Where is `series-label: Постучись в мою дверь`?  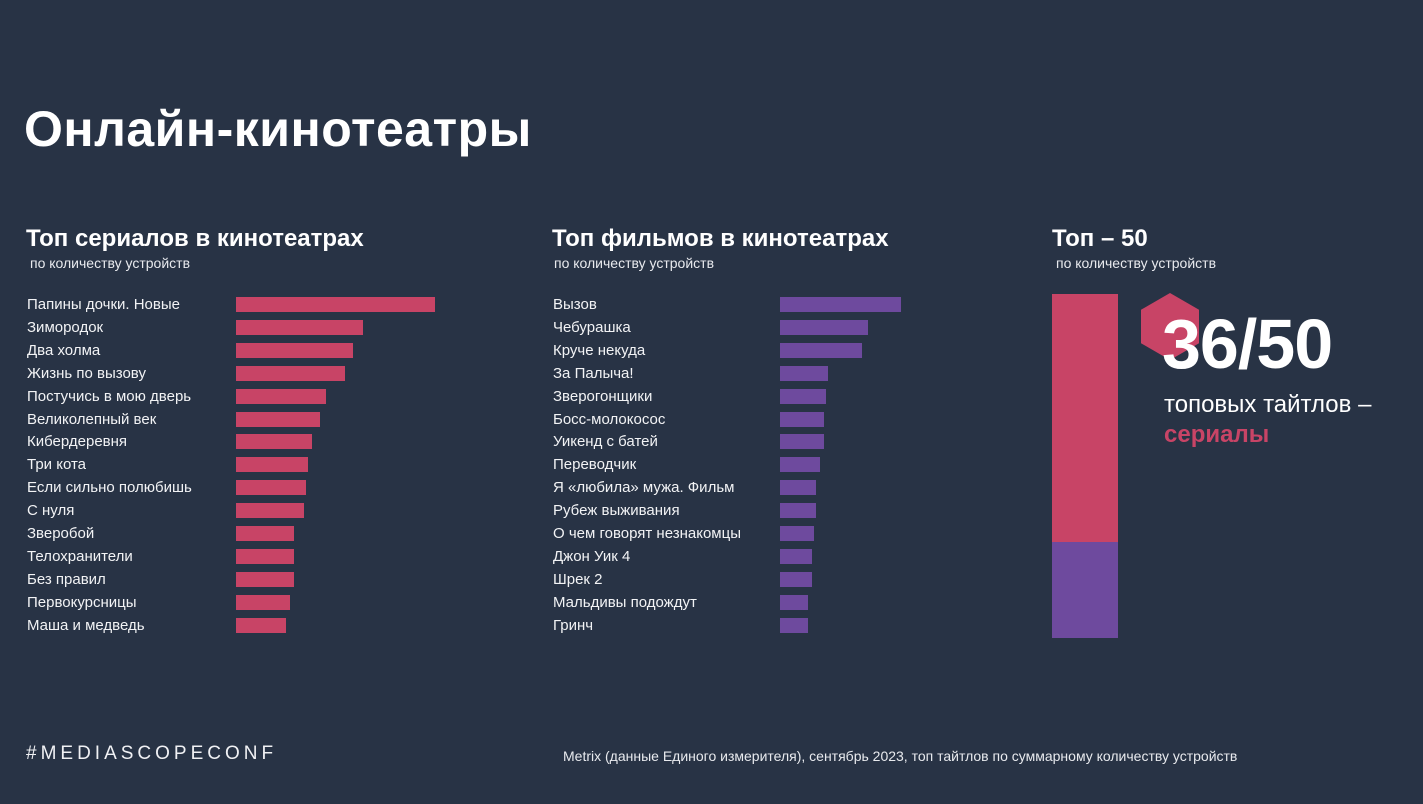
series-label: Постучись в мою дверь is located at coordinates (109, 396).